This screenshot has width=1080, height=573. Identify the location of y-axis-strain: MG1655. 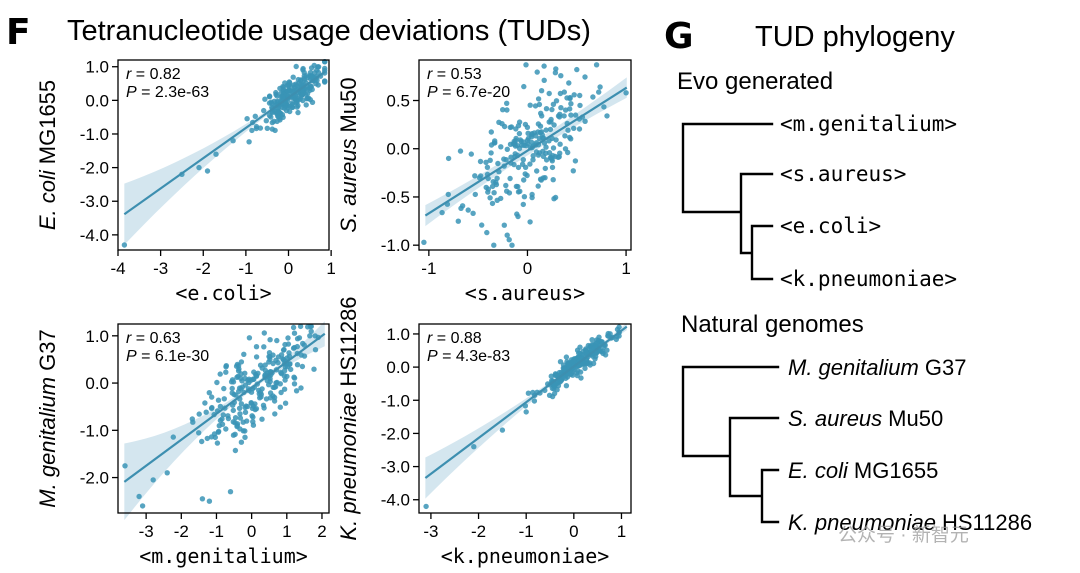
(47, 122).